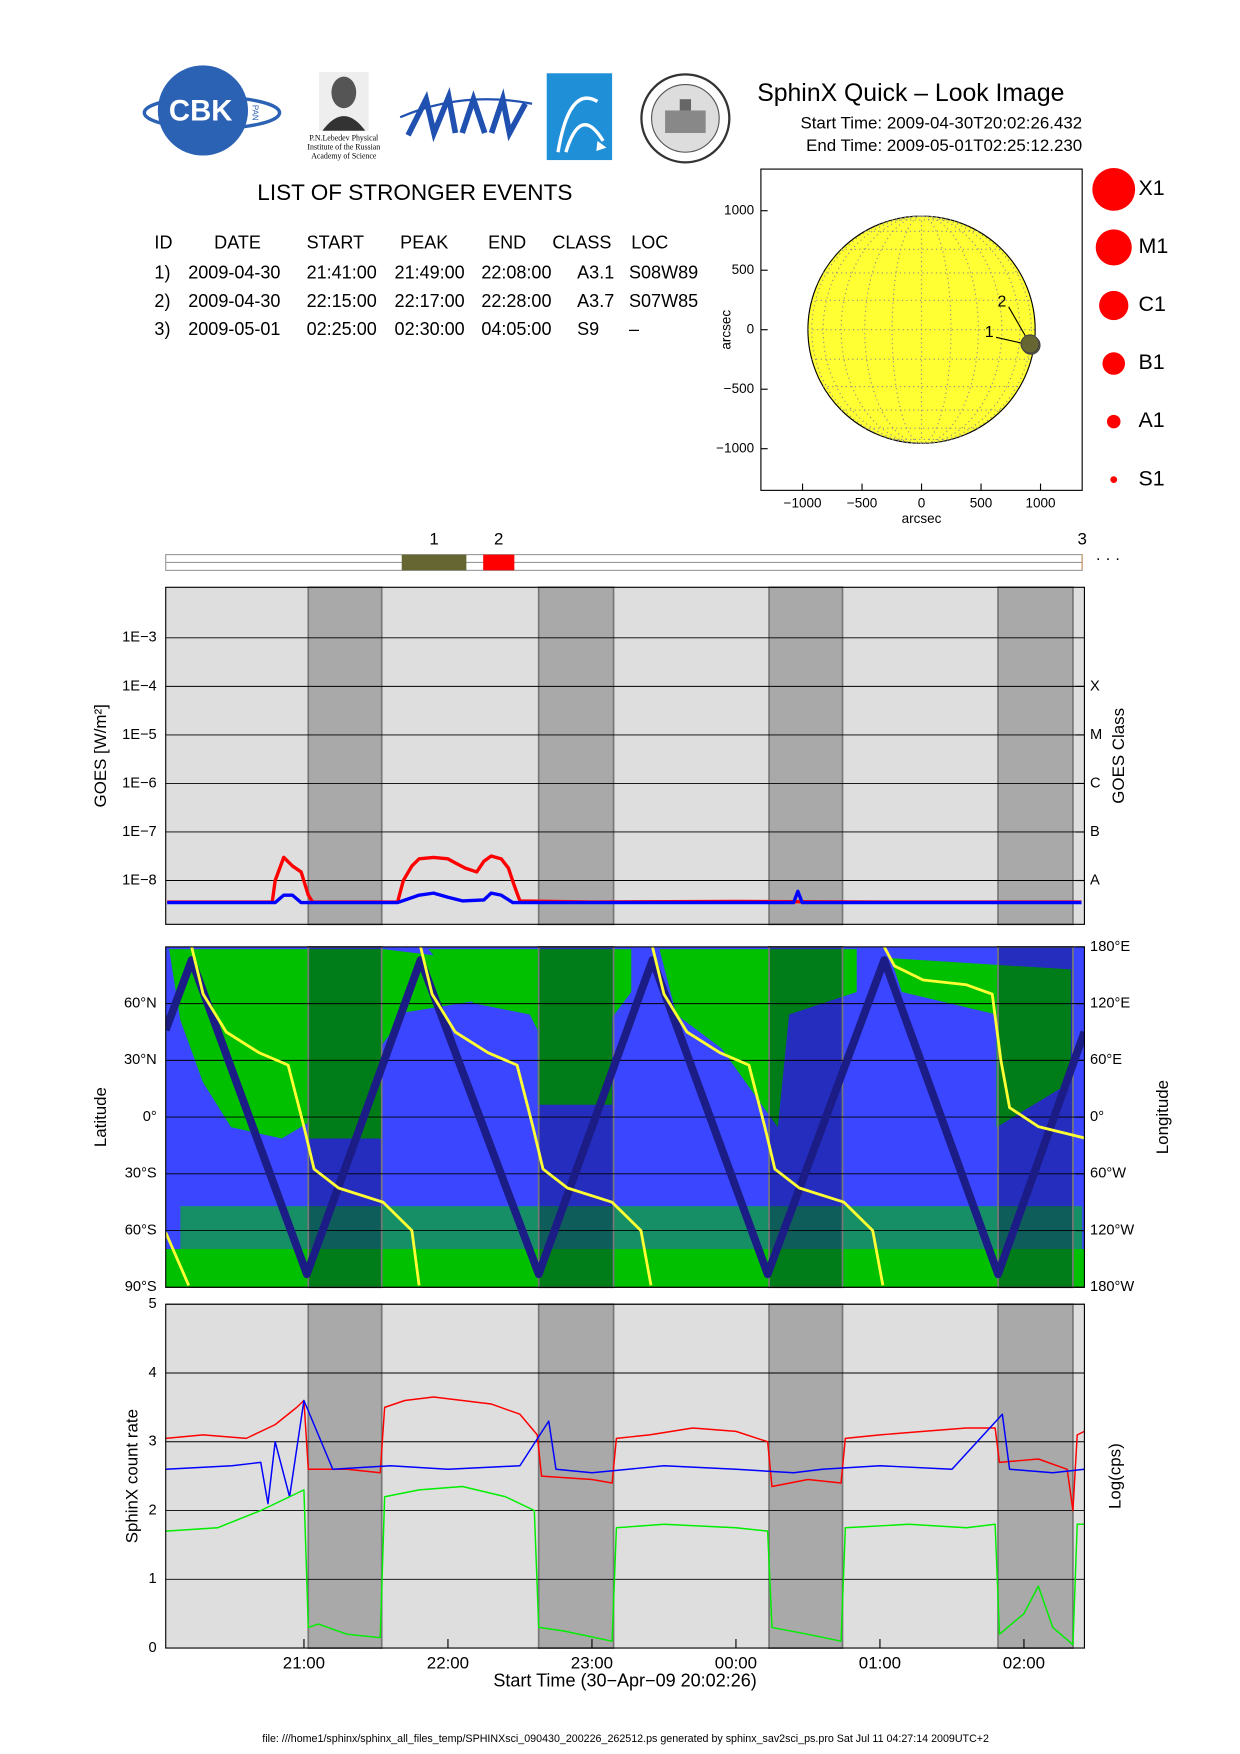  Describe the element at coordinates (595, 301) in the screenshot. I see `event-cell: A3.7` at that location.